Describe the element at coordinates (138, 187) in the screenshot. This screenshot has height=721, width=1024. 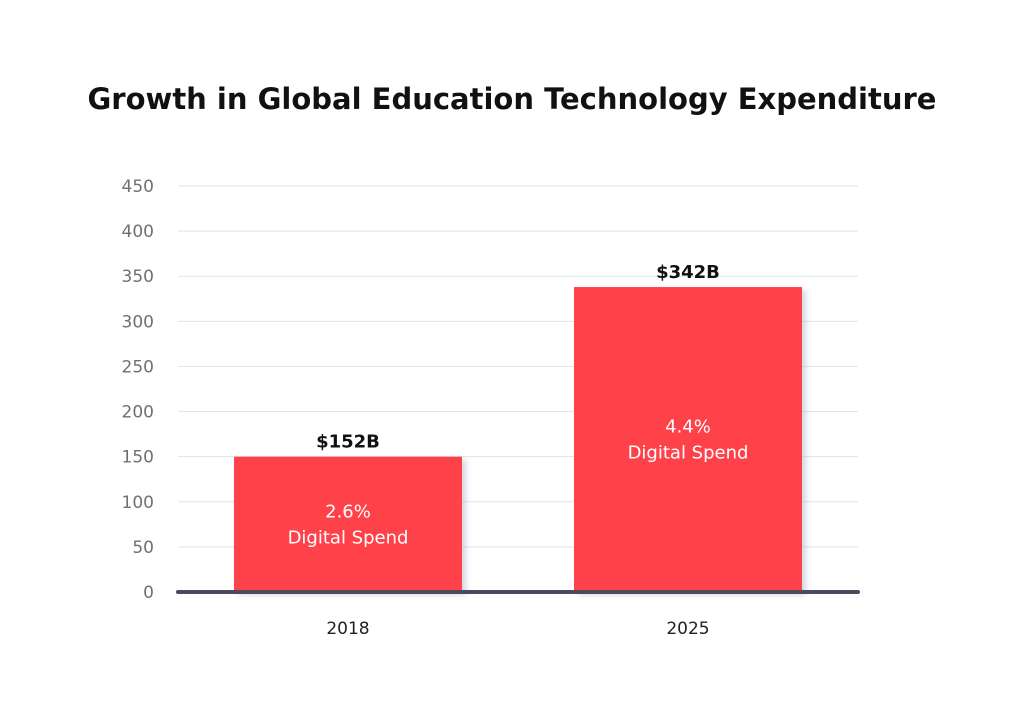
I see `y-tick-label-450: 450` at that location.